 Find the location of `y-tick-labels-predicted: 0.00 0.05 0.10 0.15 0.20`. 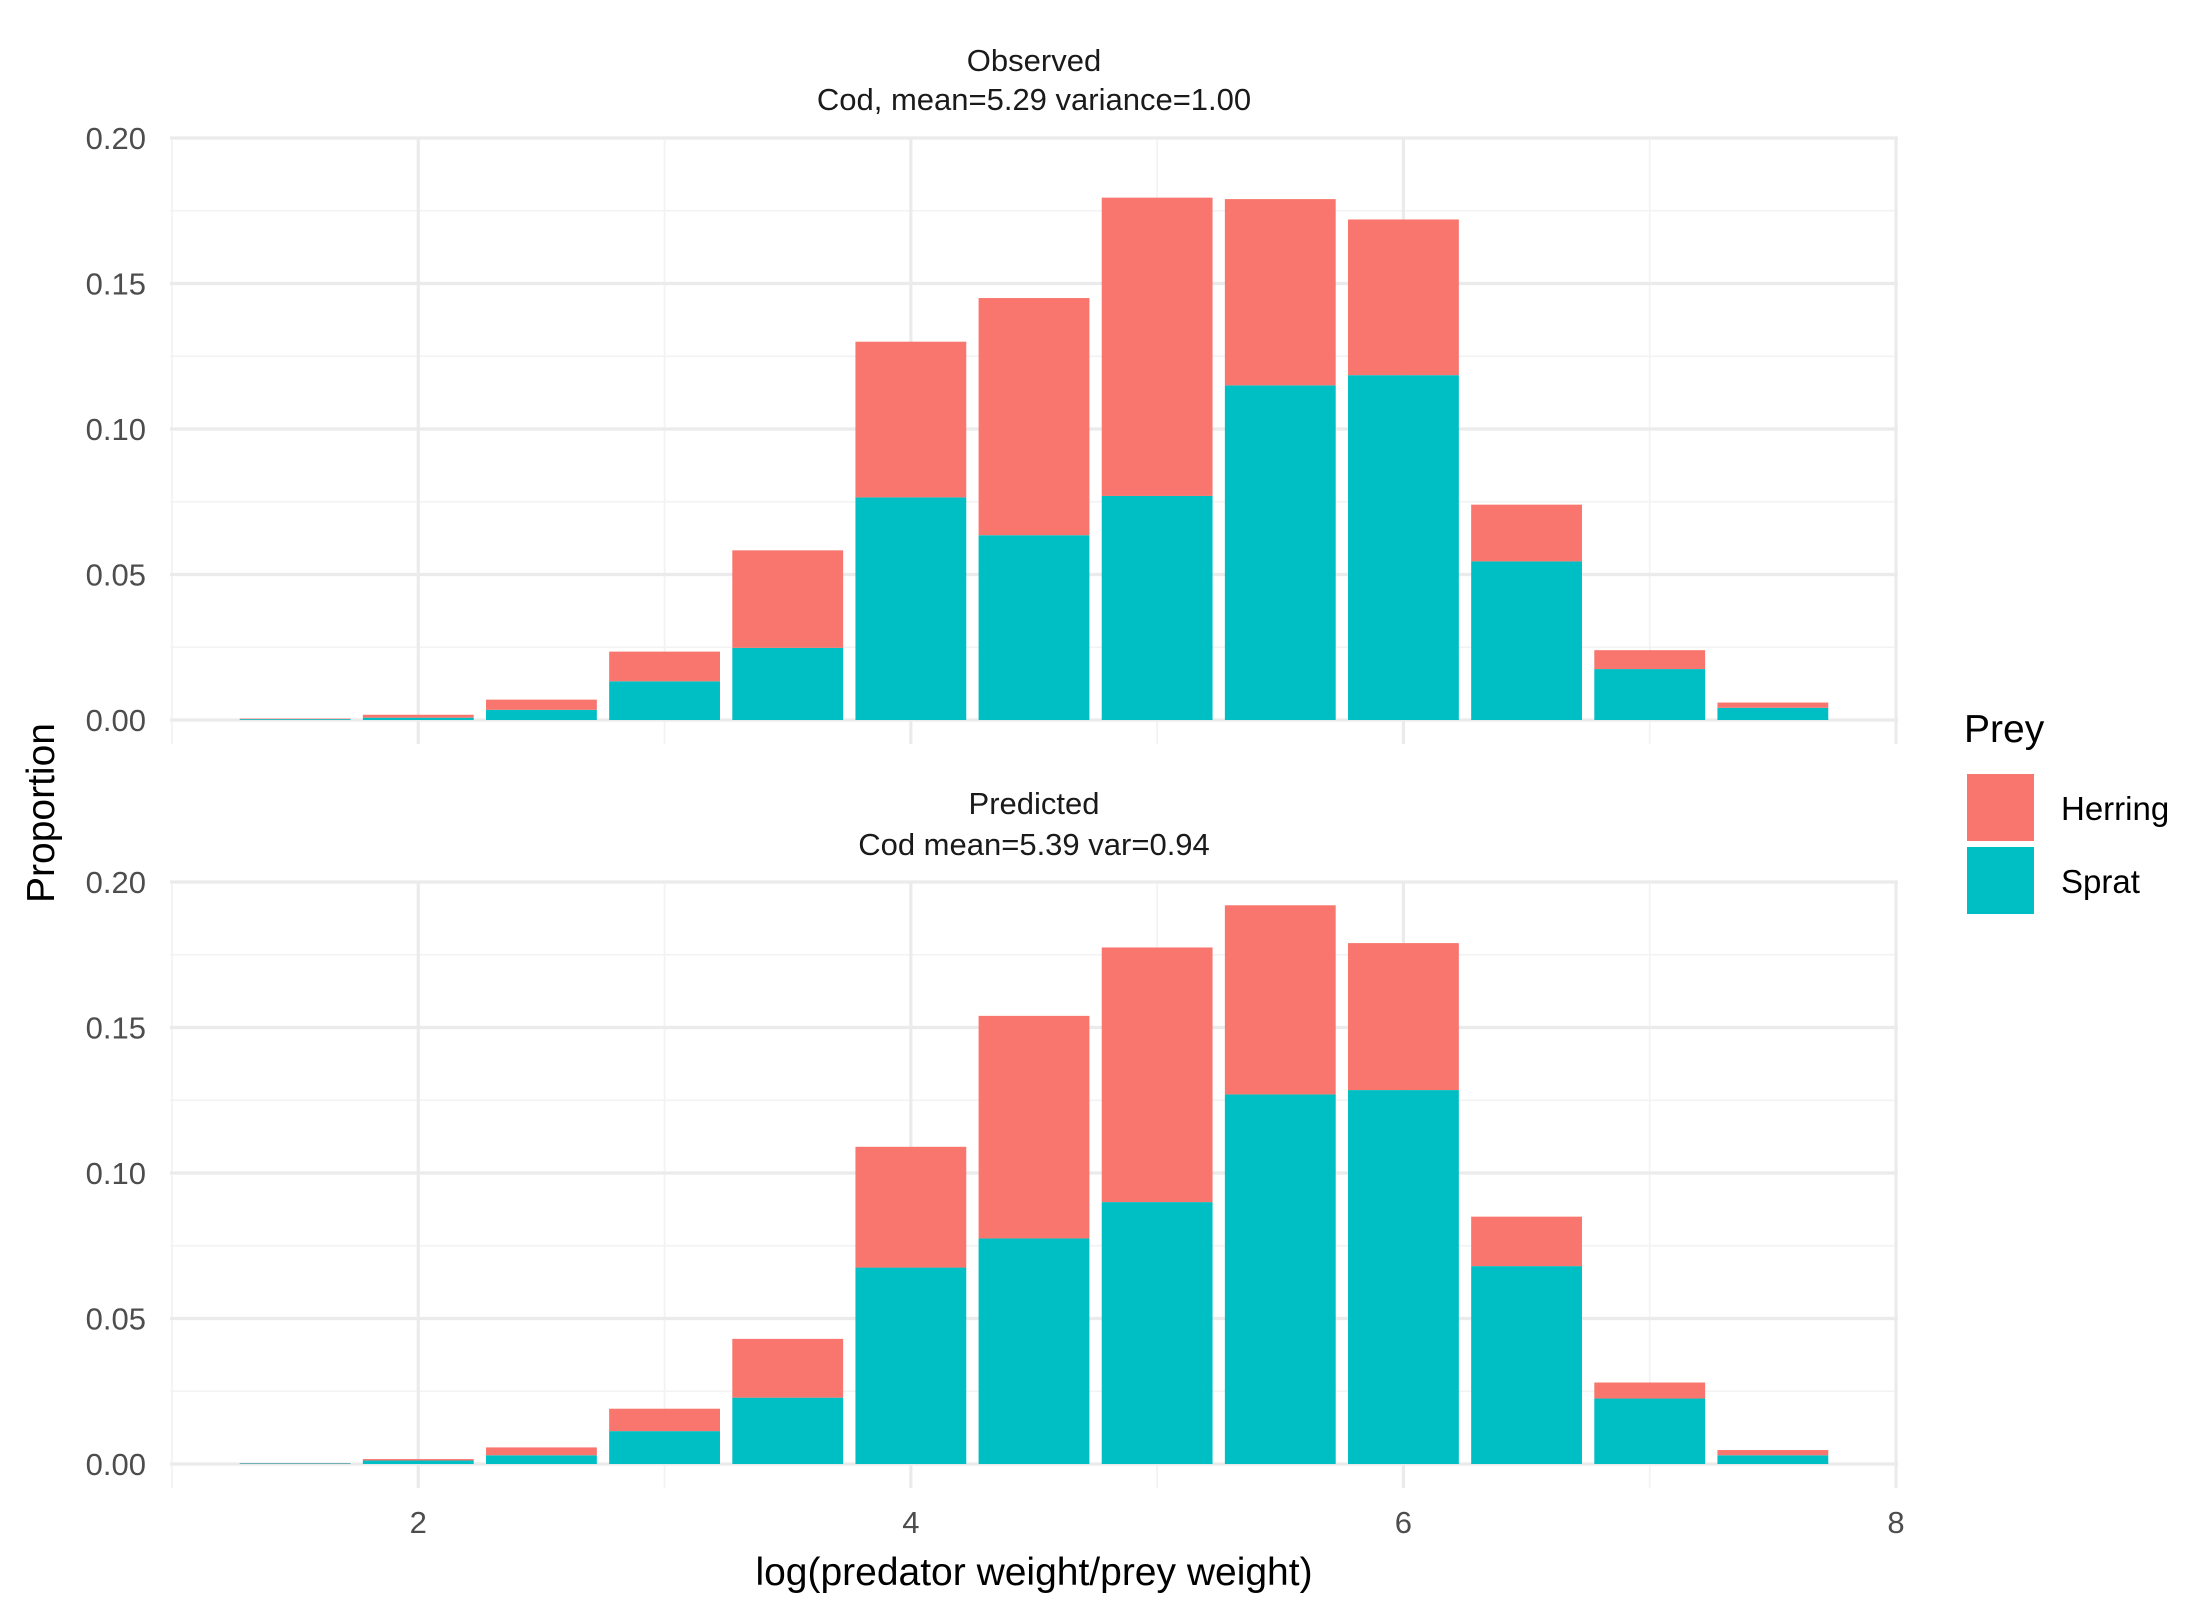

y-tick-labels-predicted: 0.00 0.05 0.10 0.15 0.20 is located at coordinates (116, 1173).